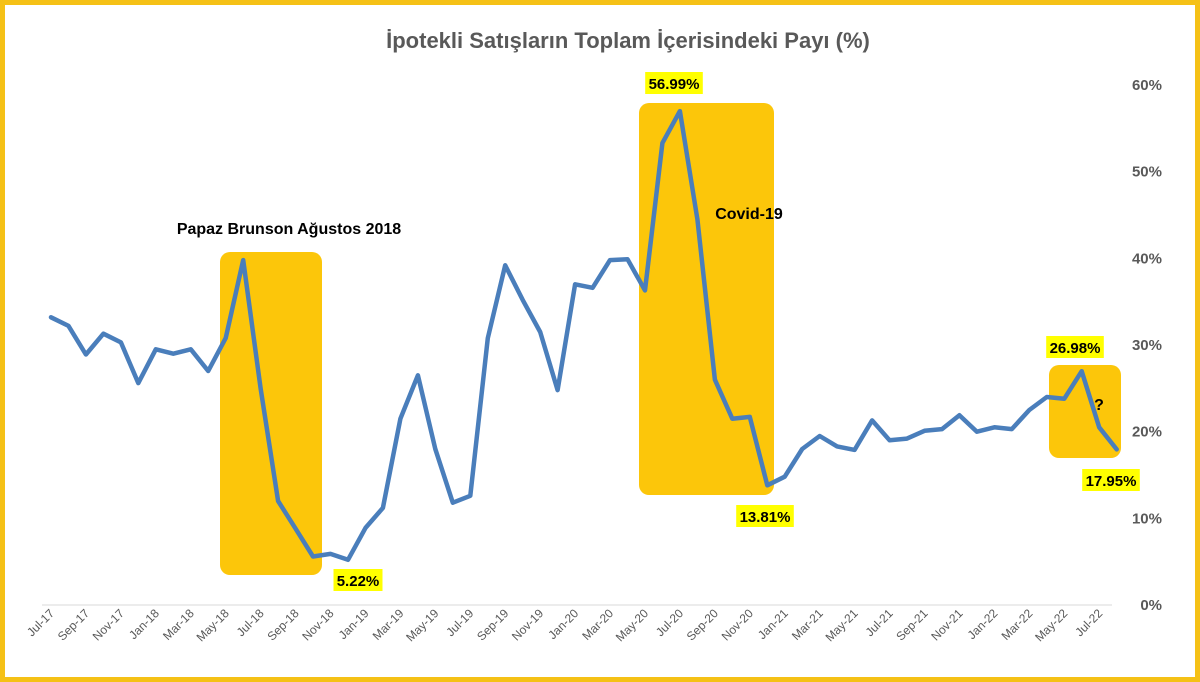 Image resolution: width=1200 pixels, height=682 pixels. Describe the element at coordinates (40, 622) in the screenshot. I see `x-tick-label: Jul-17` at that location.